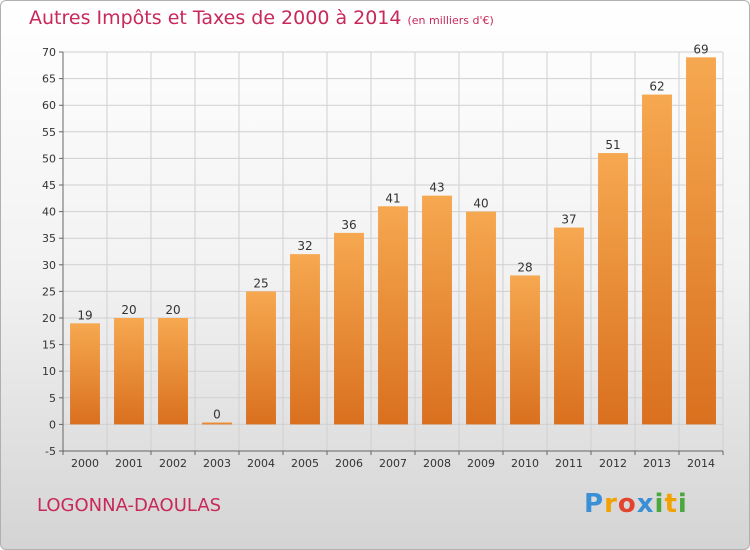  I want to click on x-tick-label-2005: 2005, so click(305, 463).